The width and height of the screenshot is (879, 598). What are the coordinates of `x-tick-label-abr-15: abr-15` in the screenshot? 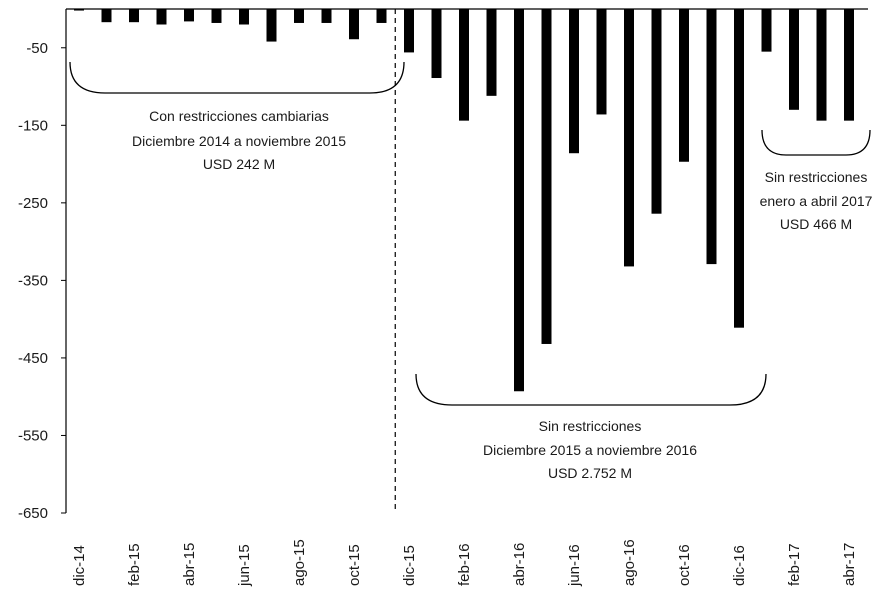 It's located at (189, 564).